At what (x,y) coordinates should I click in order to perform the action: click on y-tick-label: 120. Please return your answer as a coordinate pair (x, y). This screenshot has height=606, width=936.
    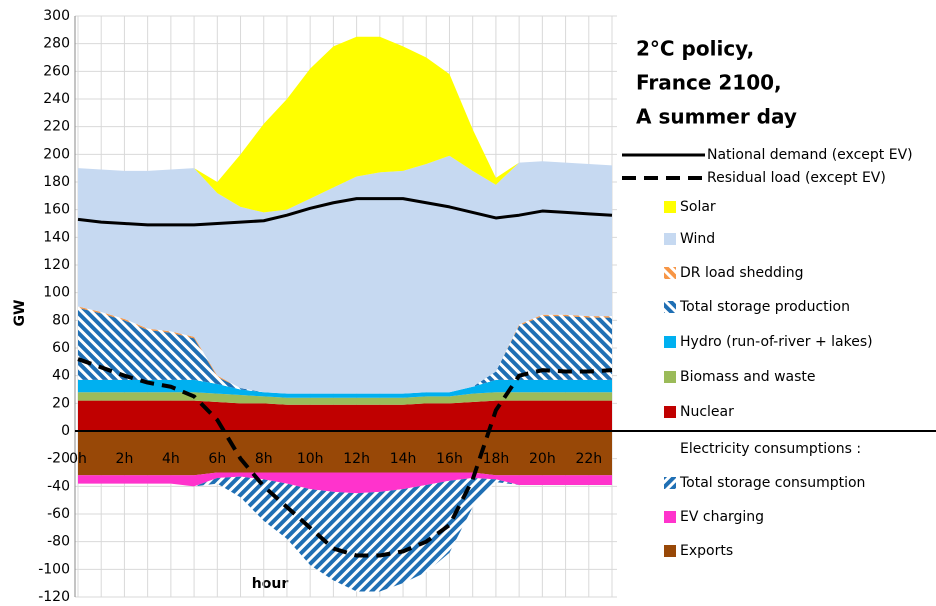
    Looking at the image, I should click on (56, 265).